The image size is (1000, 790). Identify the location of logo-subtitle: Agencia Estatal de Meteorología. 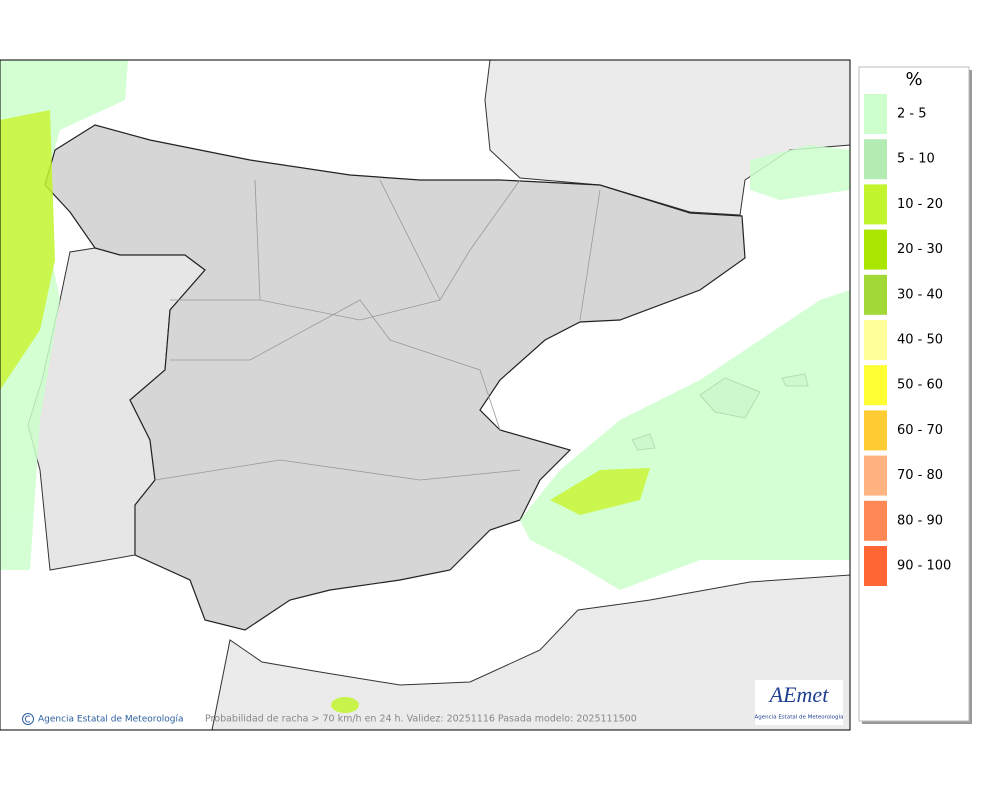
(799, 717).